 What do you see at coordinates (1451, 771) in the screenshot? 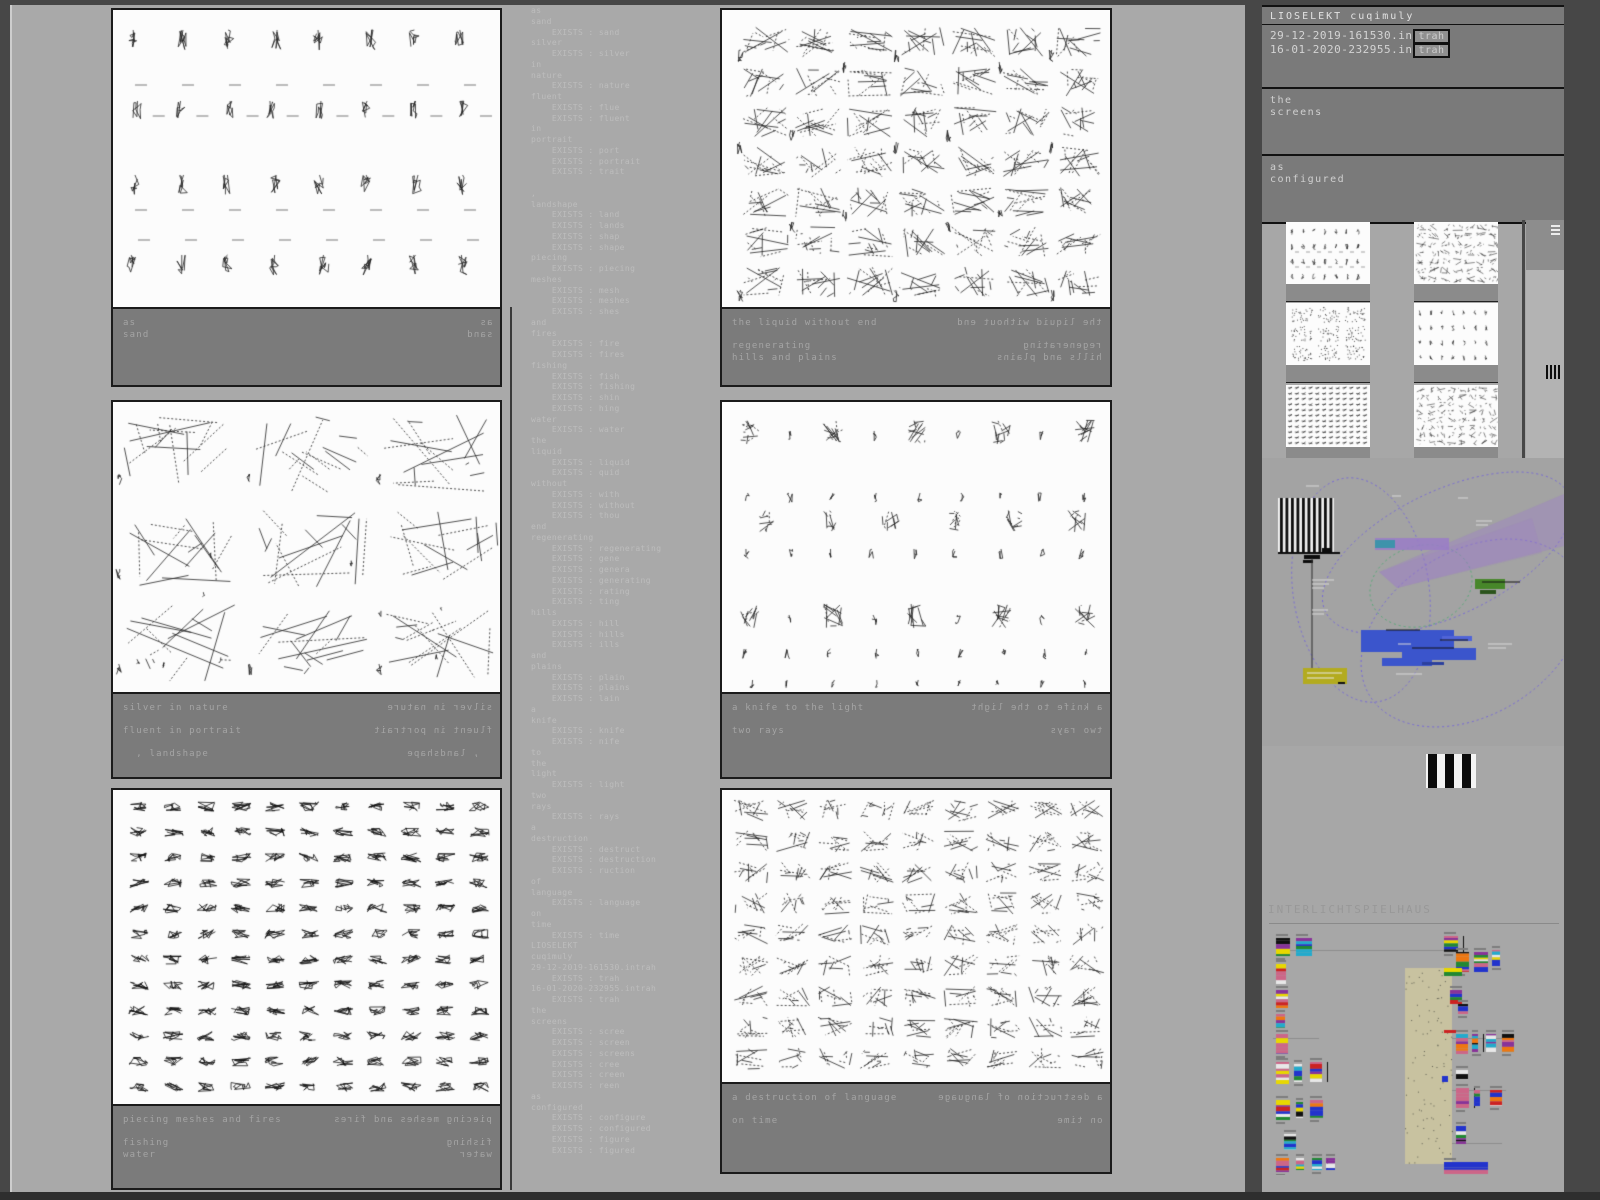
I see `barcode-glyph` at bounding box center [1451, 771].